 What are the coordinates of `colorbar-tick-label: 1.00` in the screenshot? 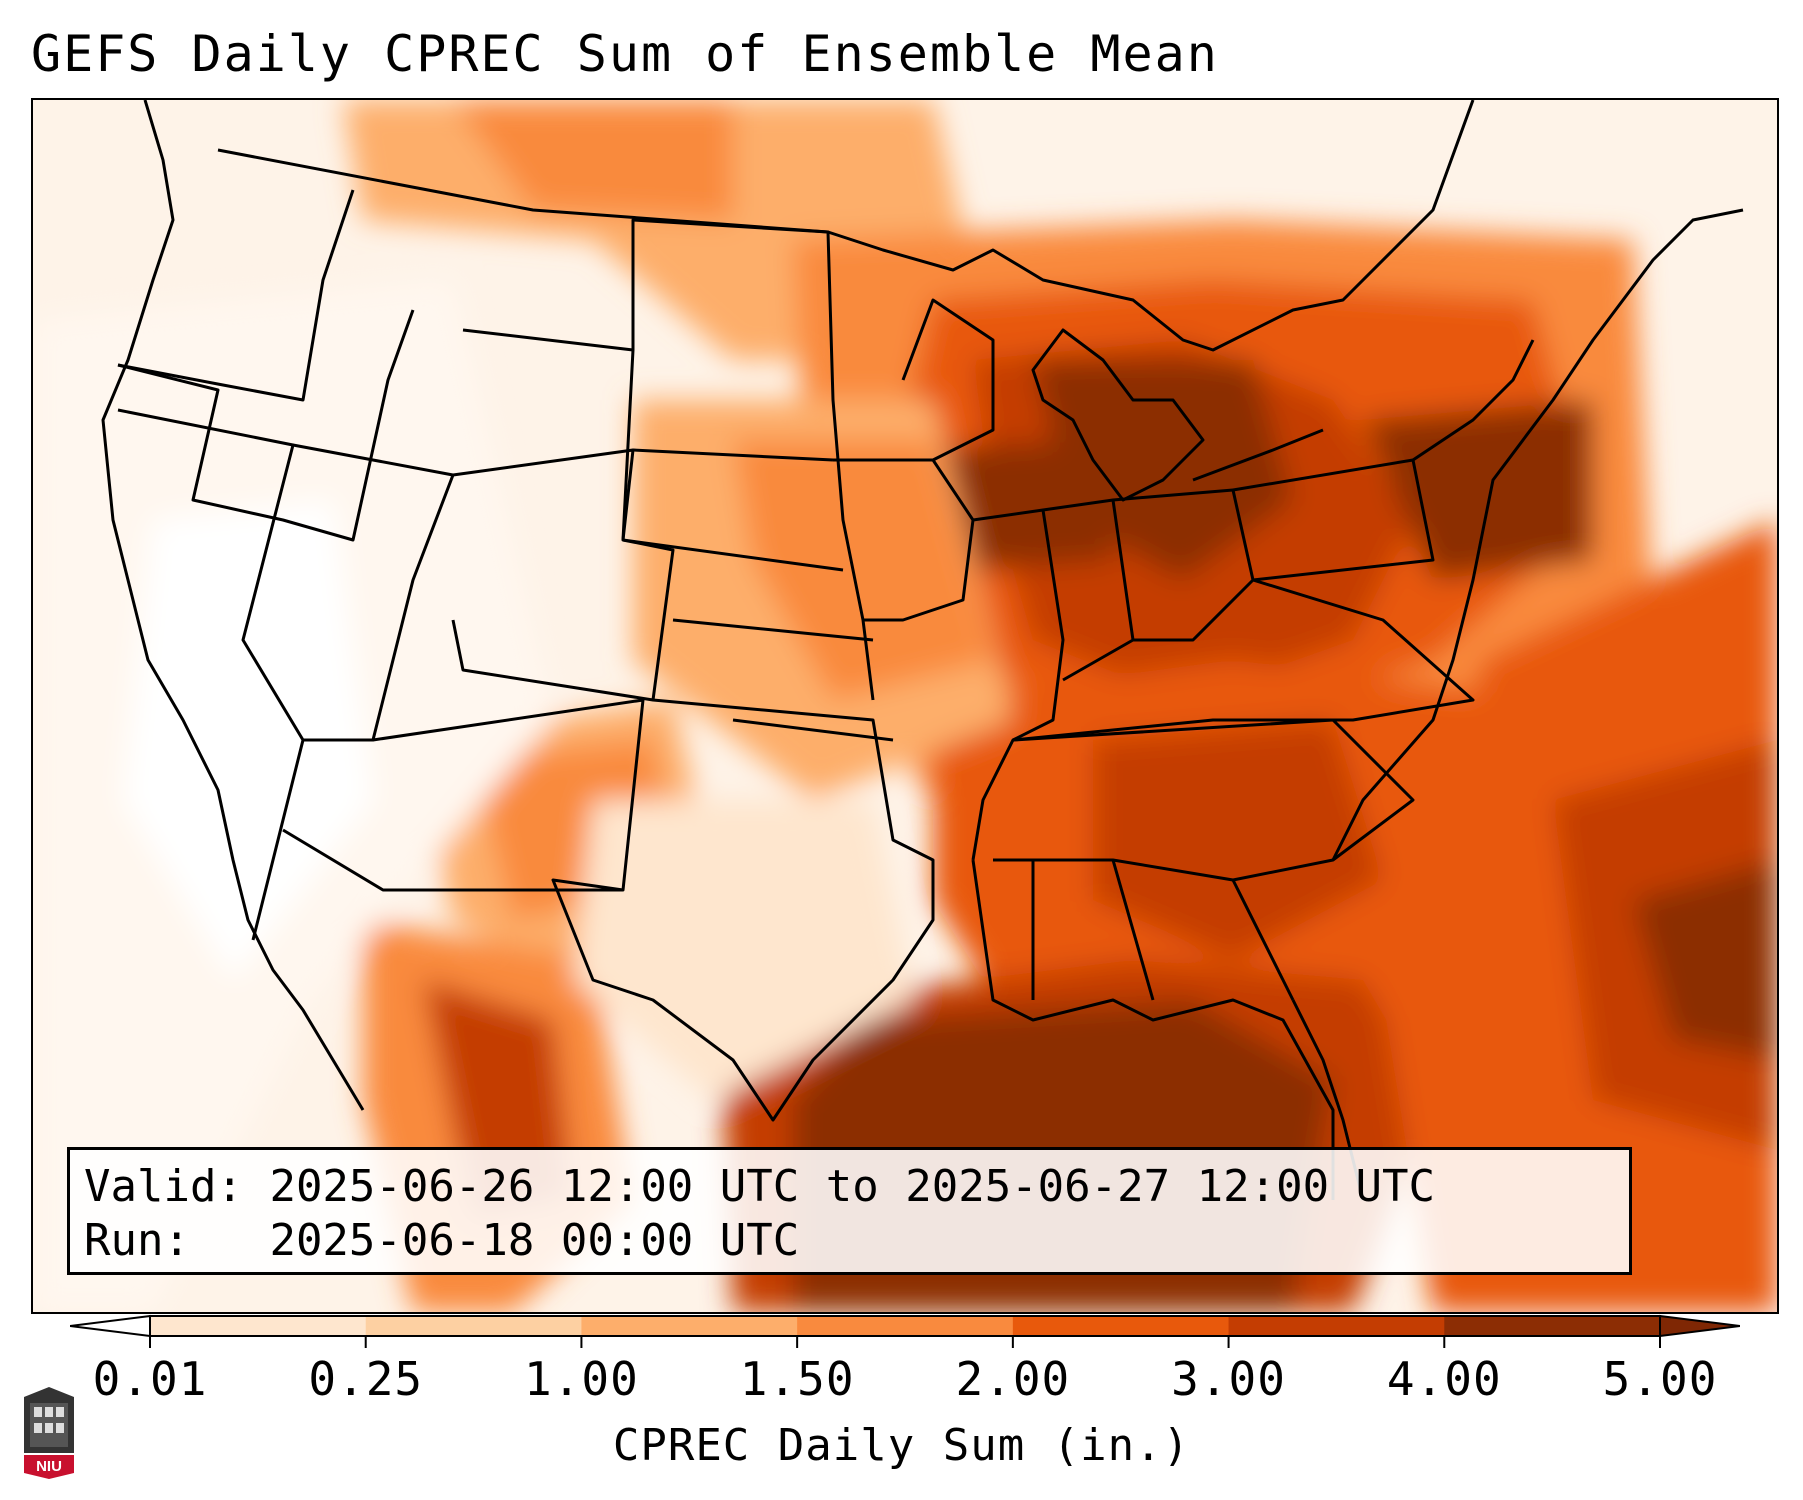 It's located at (581, 1379).